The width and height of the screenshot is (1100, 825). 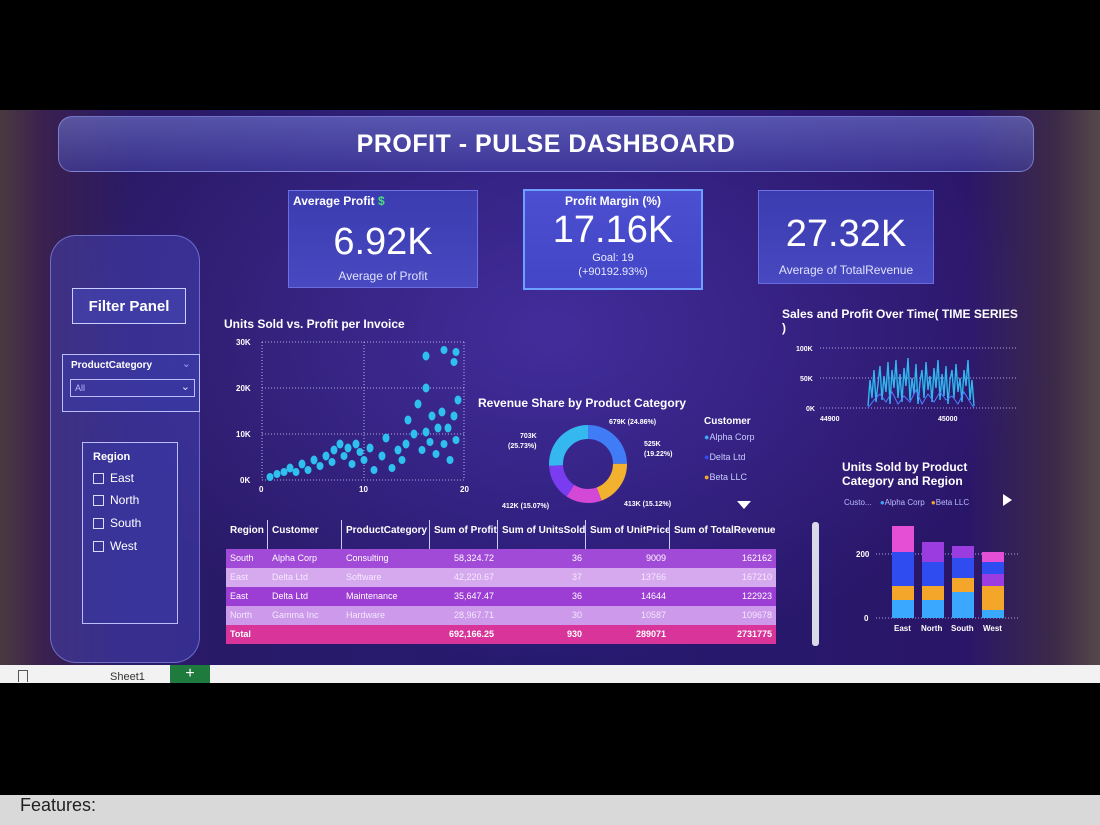 What do you see at coordinates (383, 276) in the screenshot?
I see `kpi-subtitle: Average of Profit` at bounding box center [383, 276].